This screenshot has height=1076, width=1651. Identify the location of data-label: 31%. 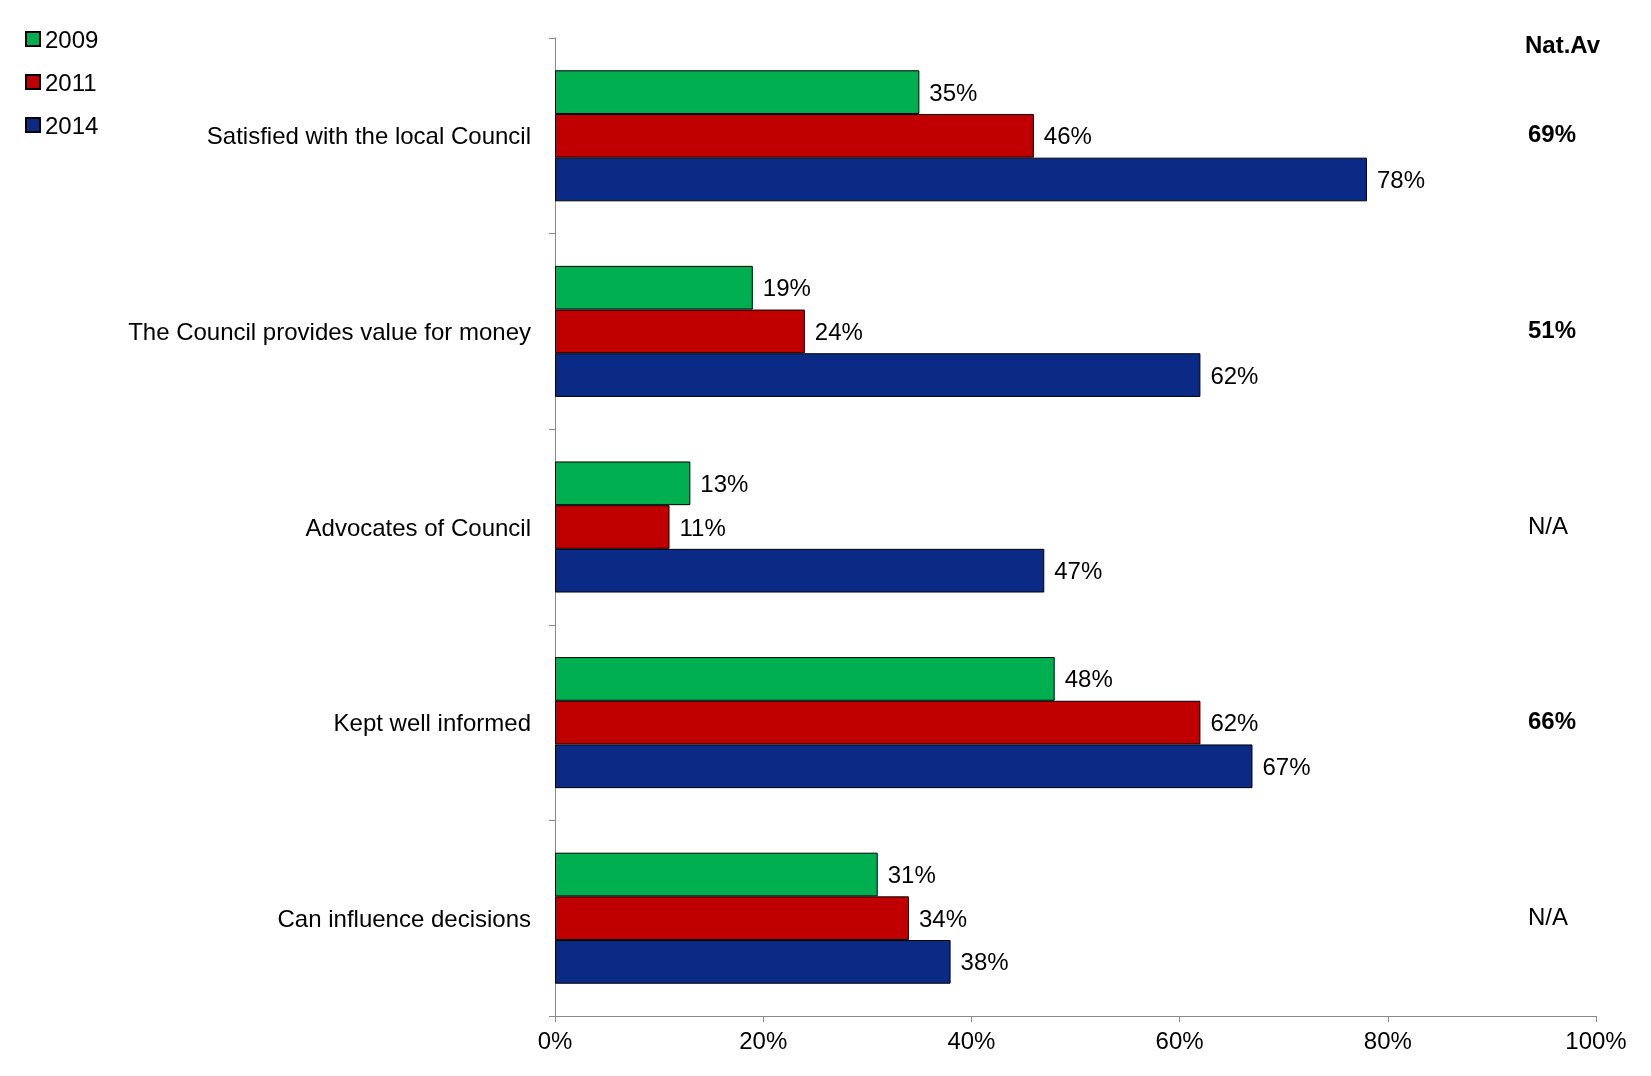
(911, 875).